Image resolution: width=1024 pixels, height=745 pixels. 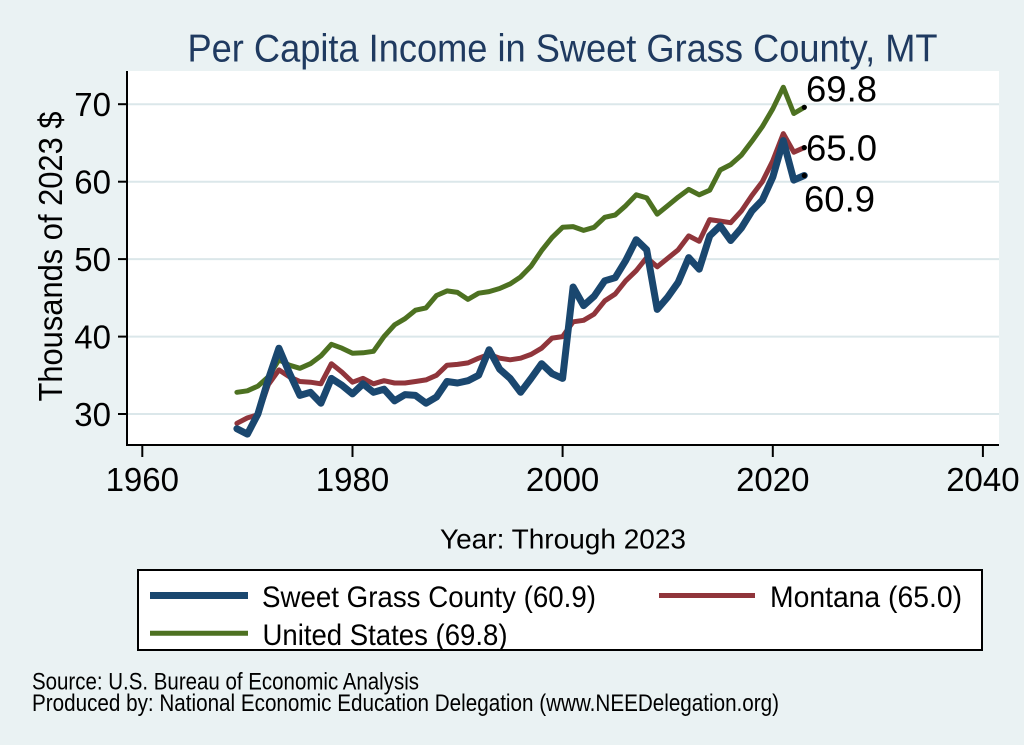 What do you see at coordinates (385, 635) in the screenshot?
I see `svg-text: United States (69.8)` at bounding box center [385, 635].